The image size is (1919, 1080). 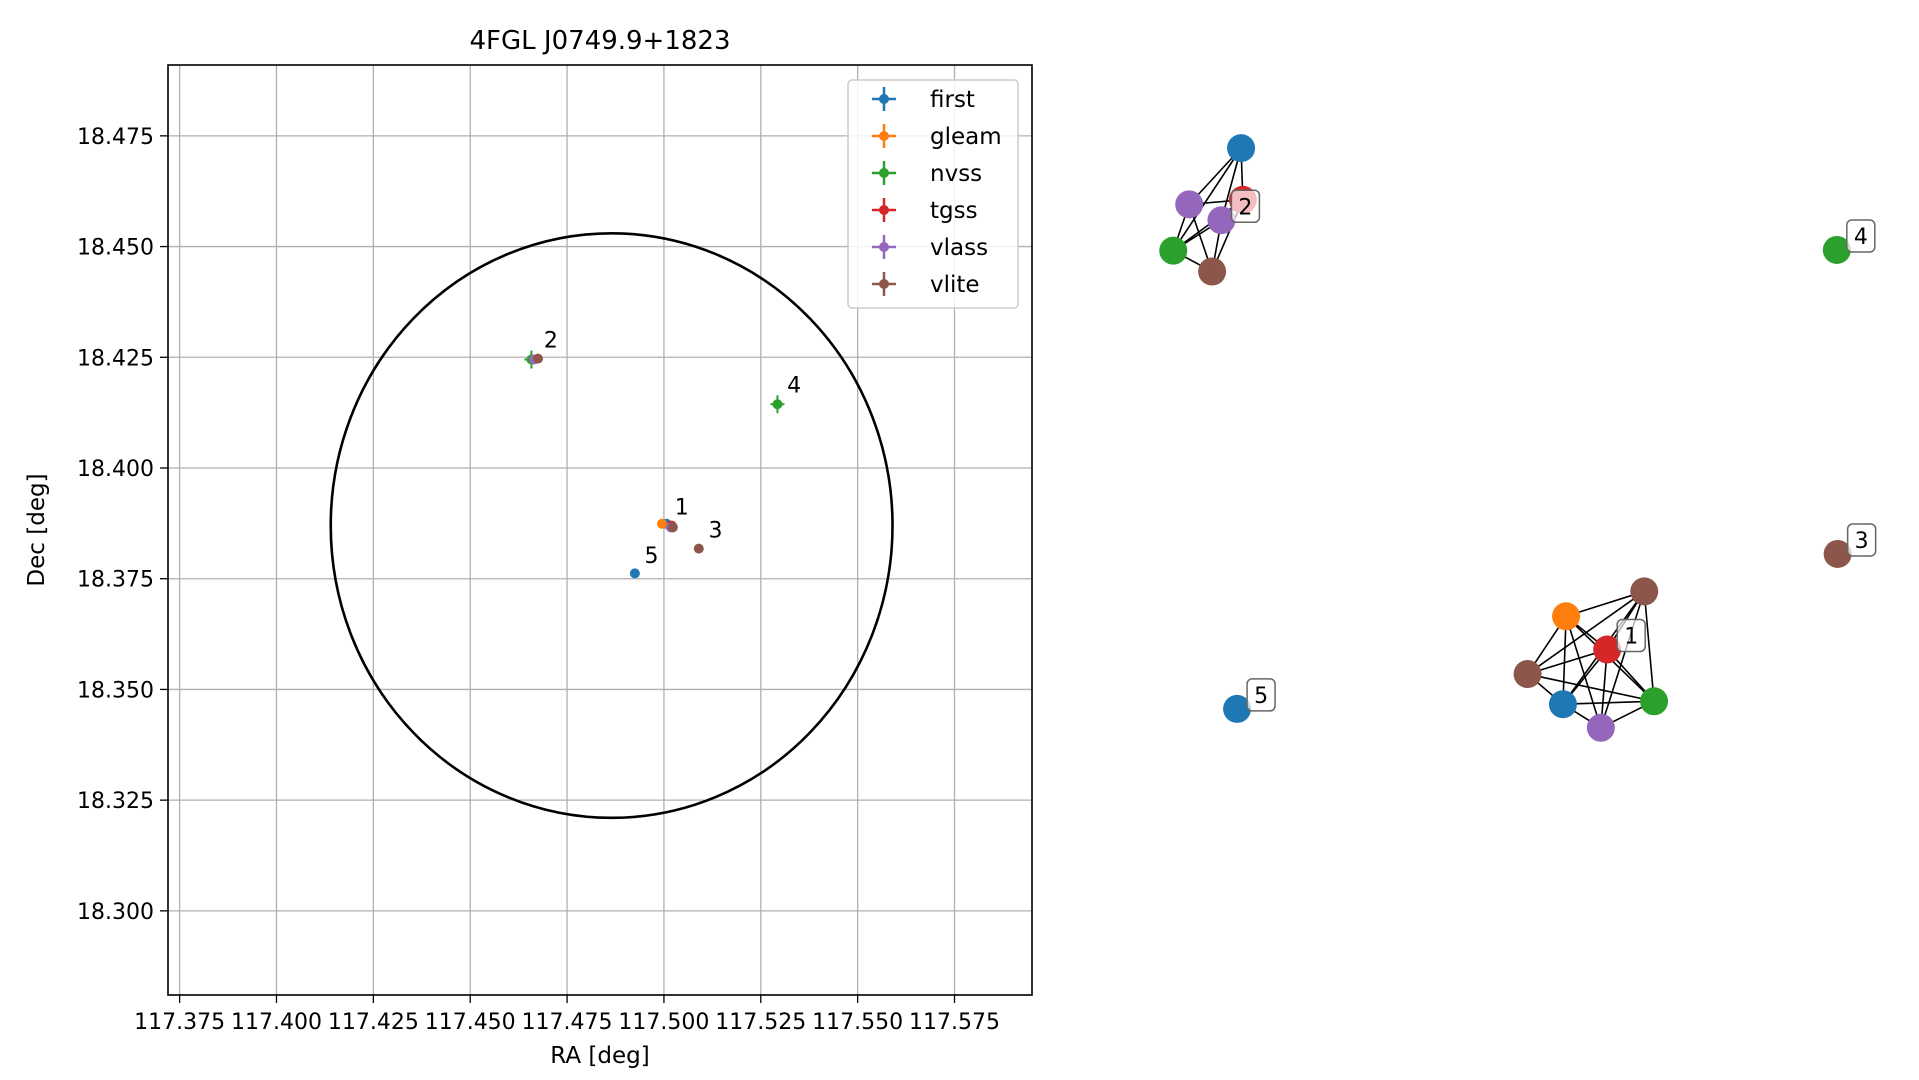 I want to click on x-tick-label: 117.475, so click(x=567, y=1022).